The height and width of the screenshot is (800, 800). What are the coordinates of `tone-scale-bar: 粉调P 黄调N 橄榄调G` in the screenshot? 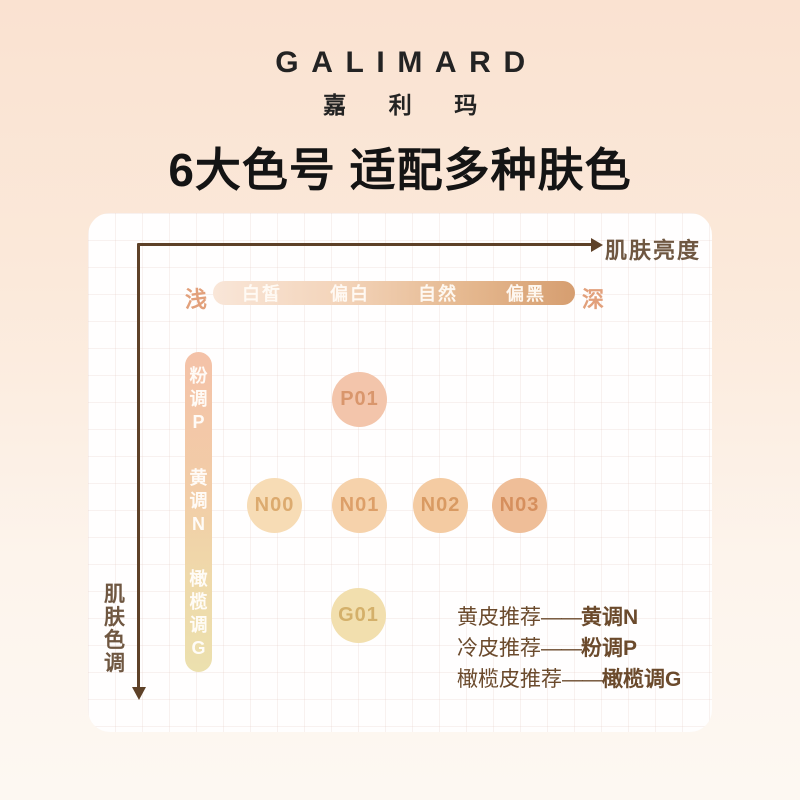 It's located at (198, 512).